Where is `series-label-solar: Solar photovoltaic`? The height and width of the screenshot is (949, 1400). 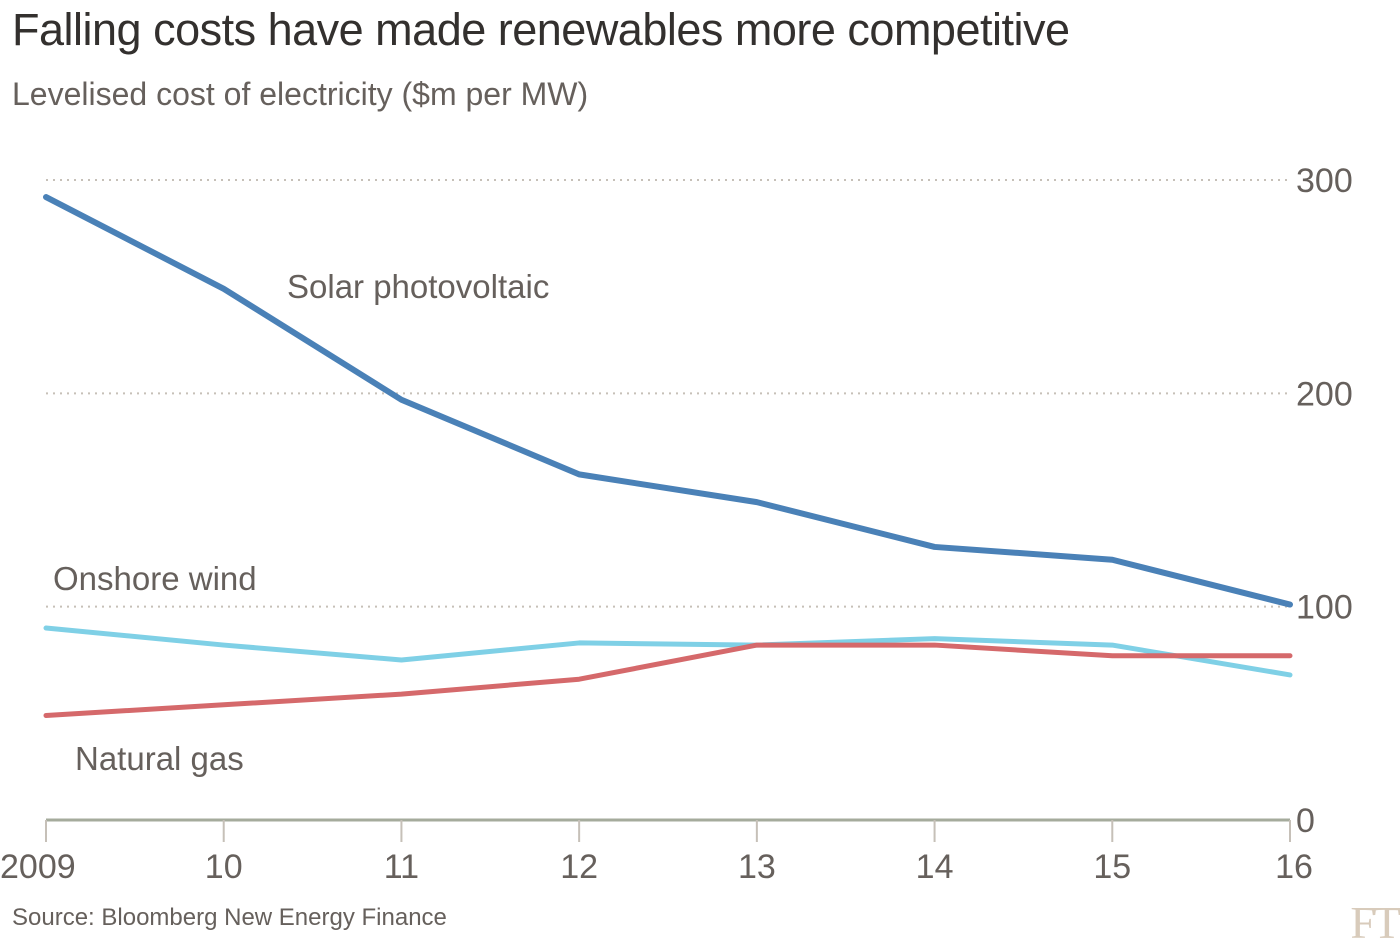
series-label-solar: Solar photovoltaic is located at coordinates (418, 286).